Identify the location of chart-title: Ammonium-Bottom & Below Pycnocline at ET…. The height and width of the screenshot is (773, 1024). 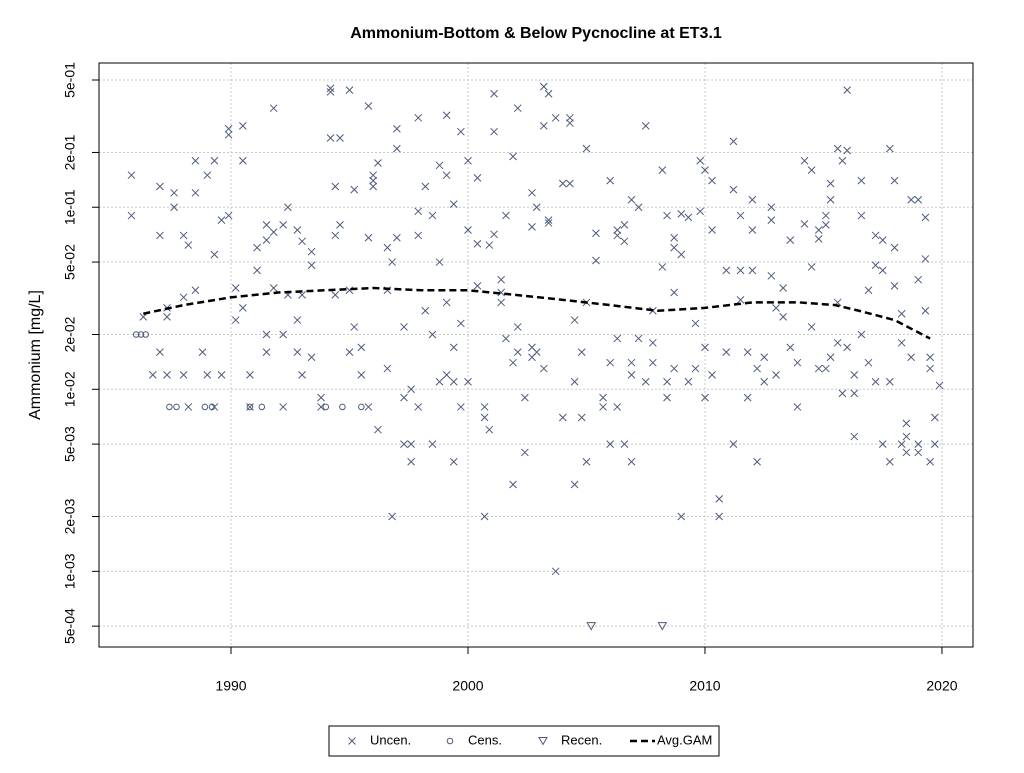
(536, 33).